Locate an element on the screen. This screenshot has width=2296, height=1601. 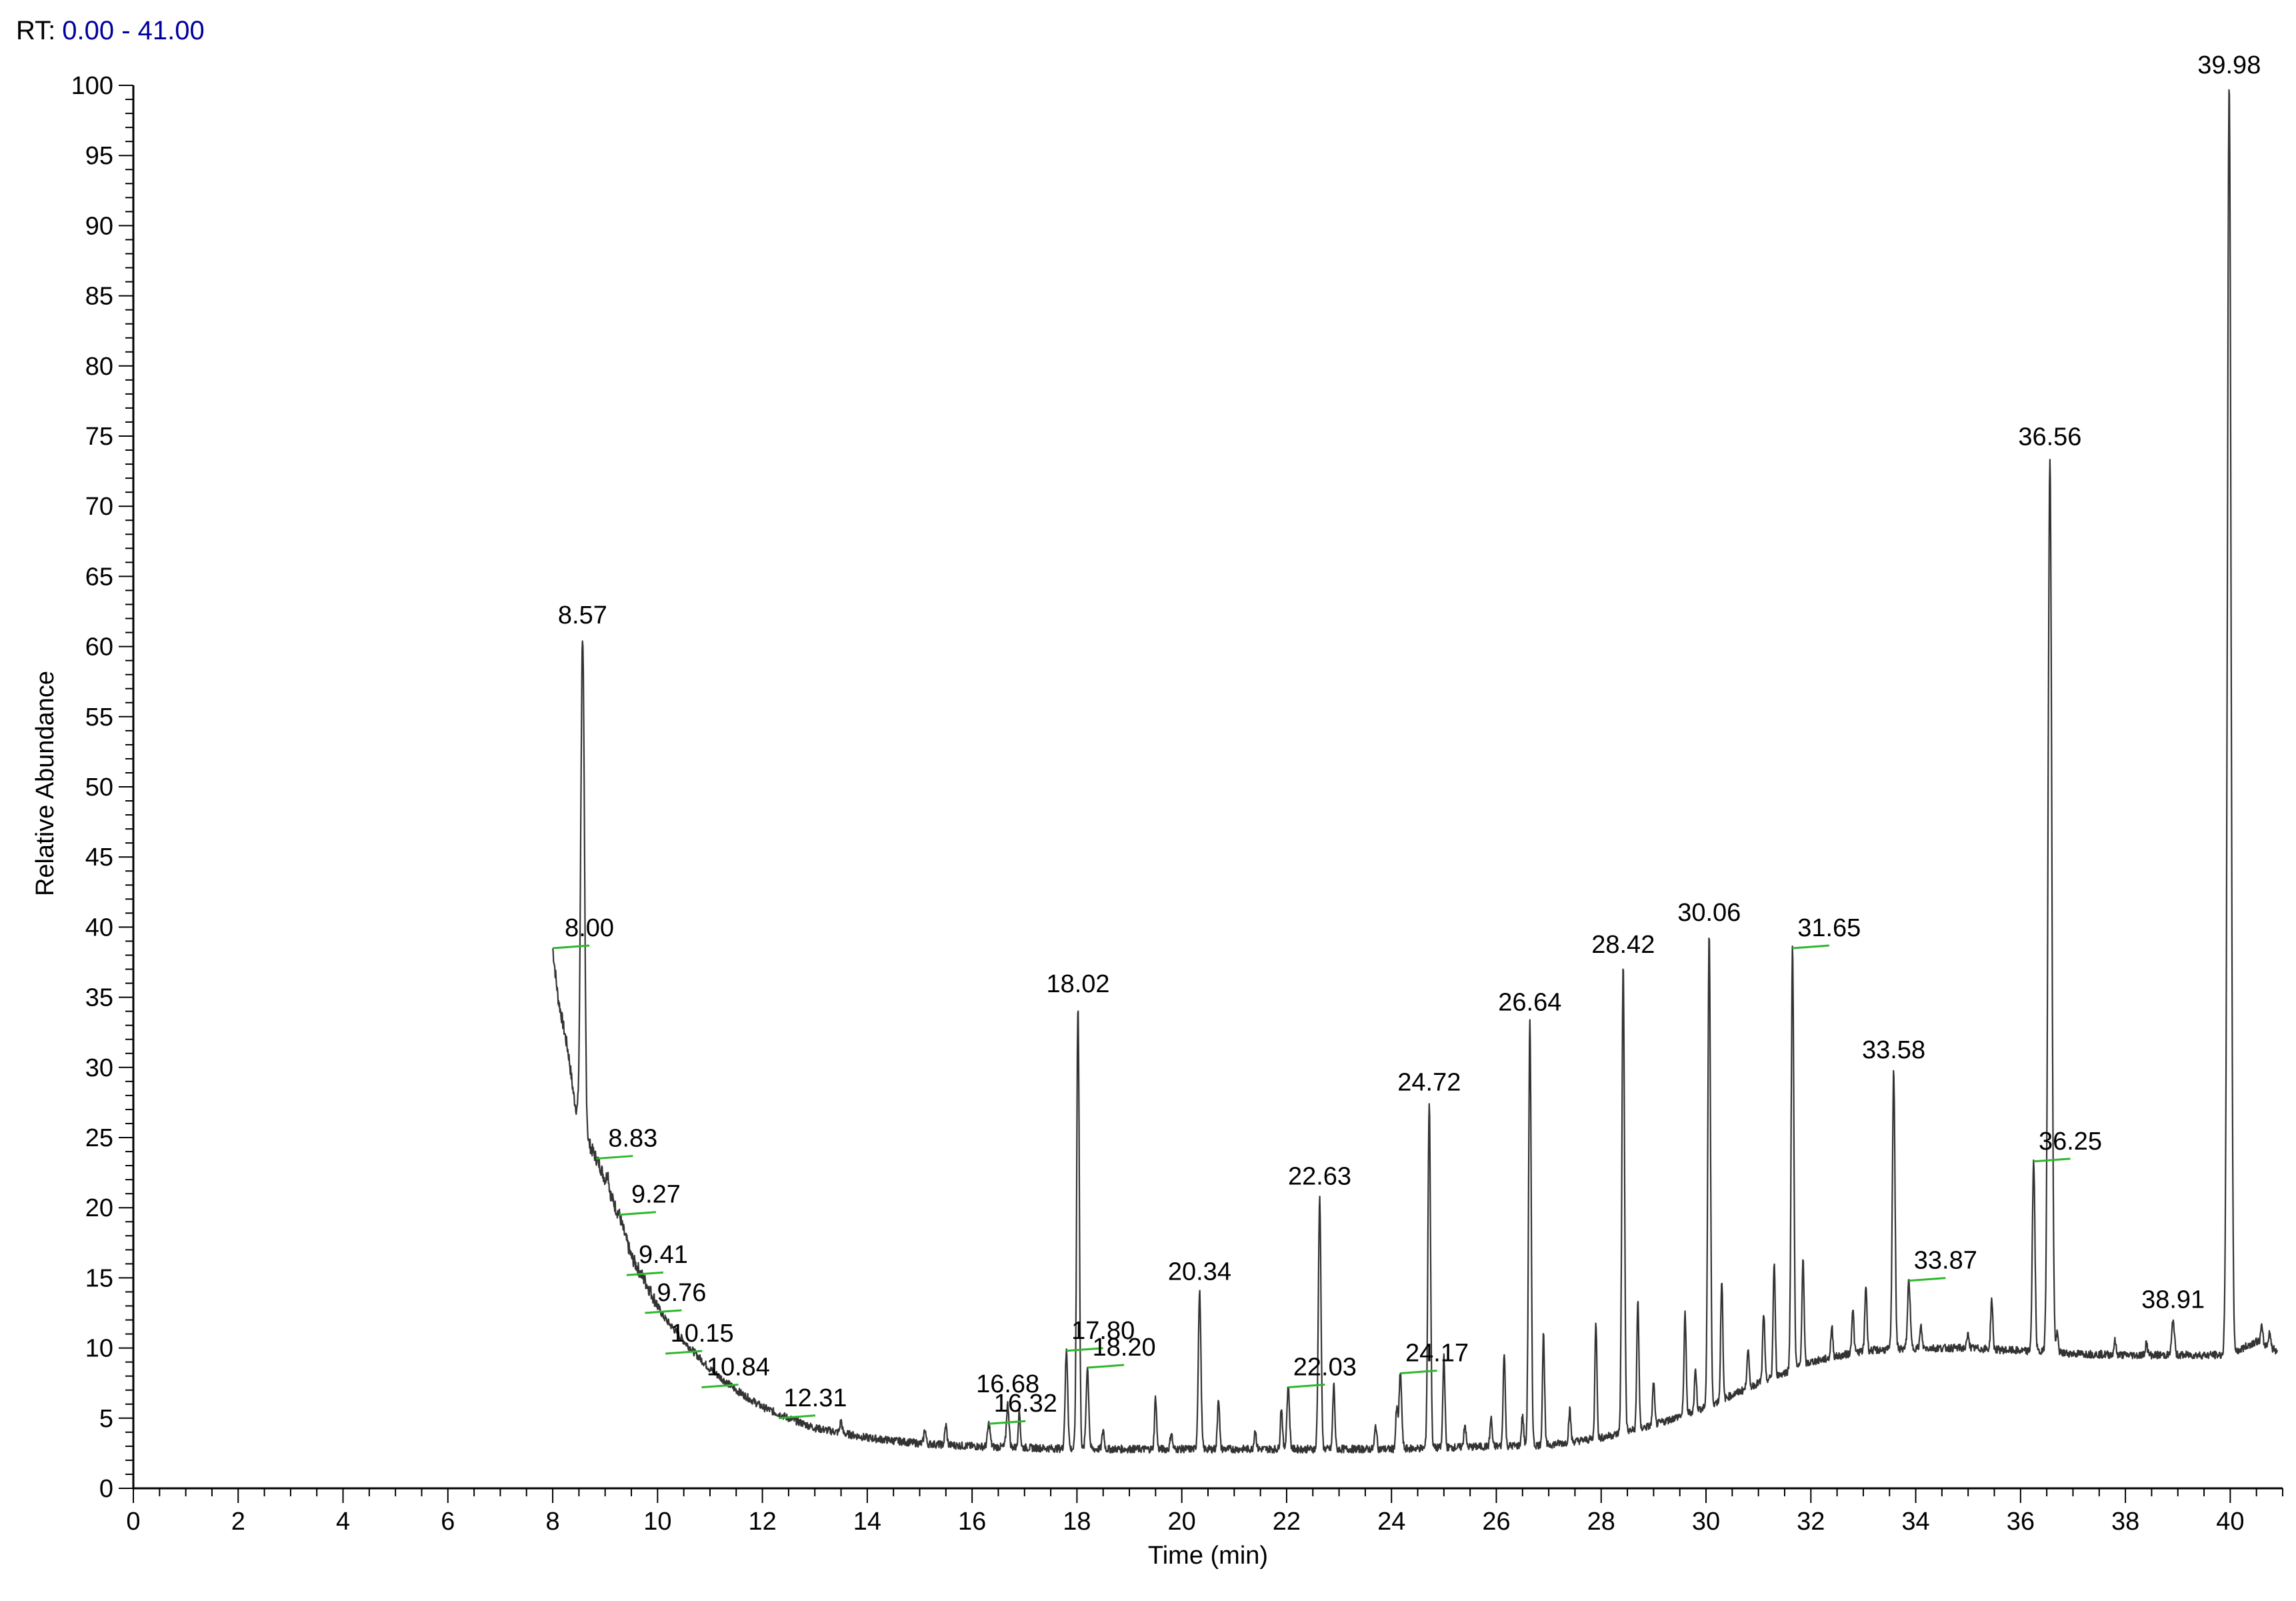
y-tick-label: 5 is located at coordinates (106, 1419).